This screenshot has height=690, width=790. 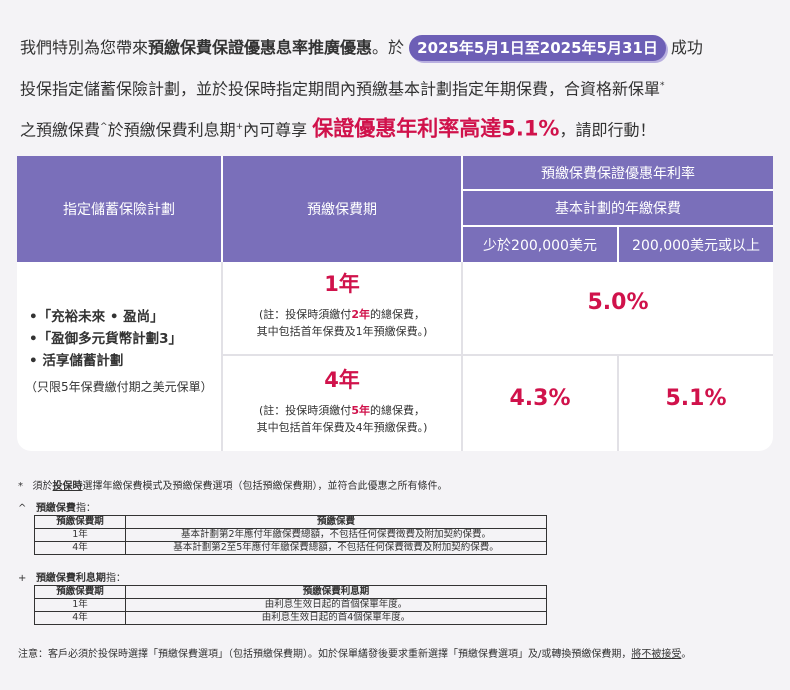 What do you see at coordinates (336, 535) in the screenshot?
I see `table-cell: 基本計劃第2年應付年繳保費總額，不包括任何保費徵費及附加契約保費。` at bounding box center [336, 535].